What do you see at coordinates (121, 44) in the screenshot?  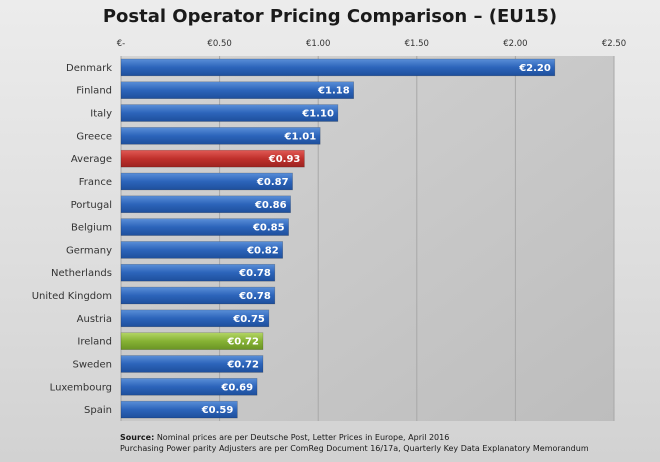 I see `x-tick-label: €-` at bounding box center [121, 44].